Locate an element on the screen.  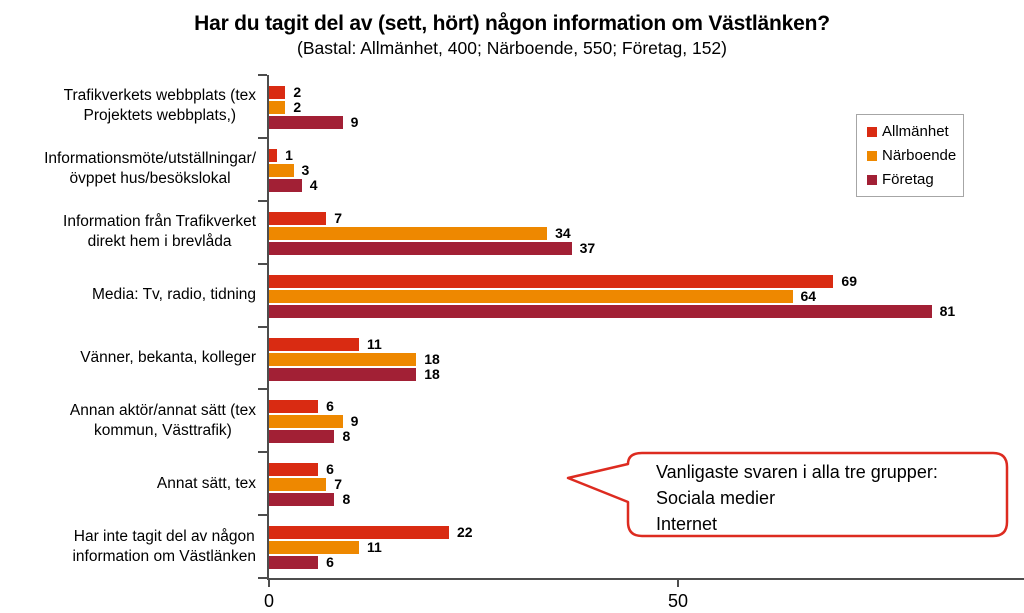
bar-value-label: 3 is located at coordinates (305, 169).